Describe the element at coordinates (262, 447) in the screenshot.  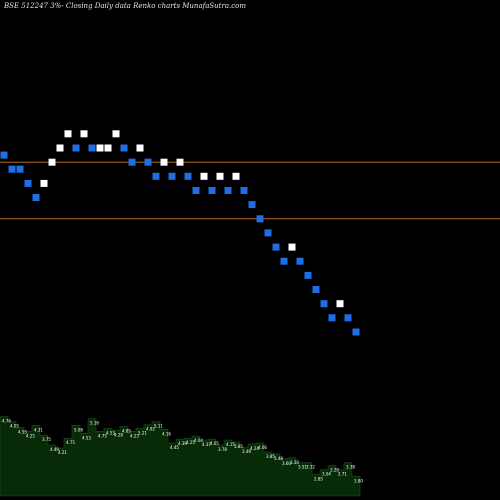
I see `volume-label: 4.06` at that location.